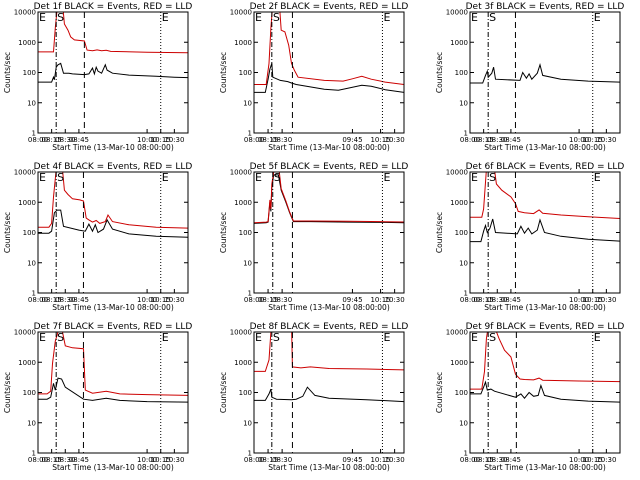 The height and width of the screenshot is (480, 640). What do you see at coordinates (545, 167) in the screenshot?
I see `plot-title: Det 6f BLACK = Events, RED = LLD` at bounding box center [545, 167].